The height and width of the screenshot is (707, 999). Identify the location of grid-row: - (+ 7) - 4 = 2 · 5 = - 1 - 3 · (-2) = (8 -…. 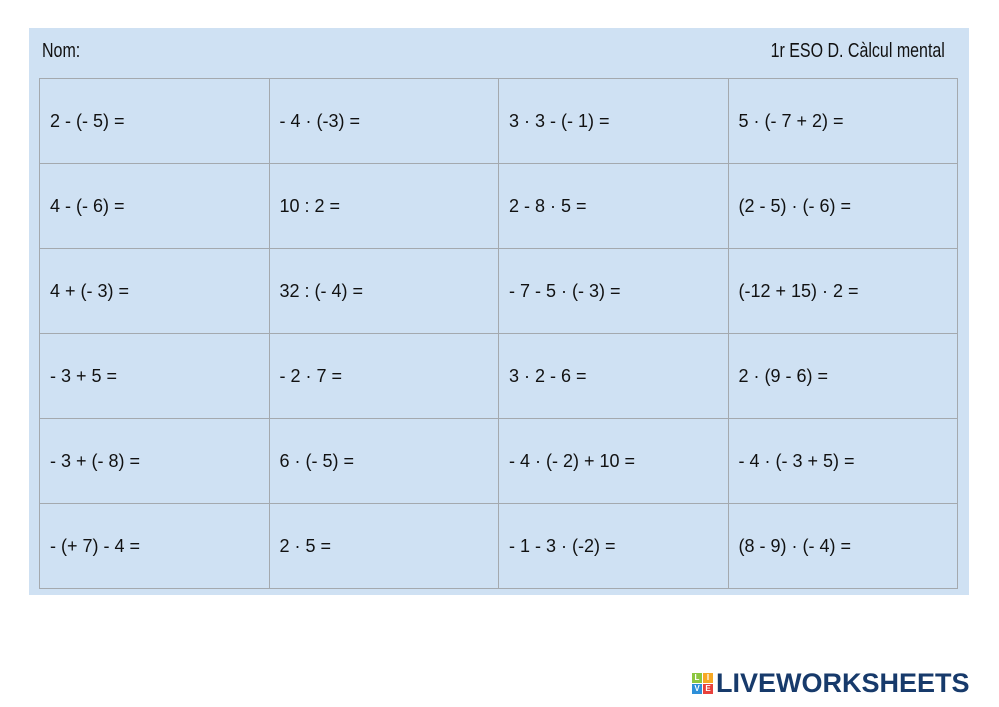
(498, 546).